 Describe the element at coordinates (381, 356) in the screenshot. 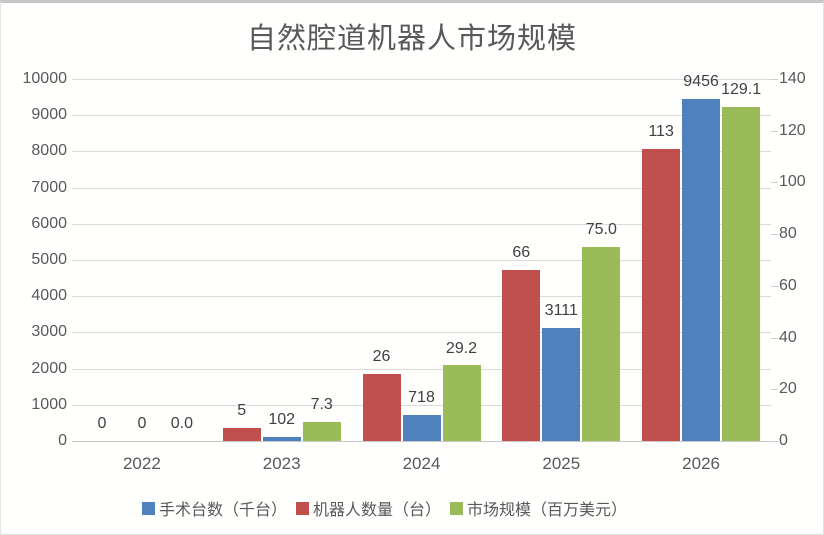

I see `data-label: 26` at that location.